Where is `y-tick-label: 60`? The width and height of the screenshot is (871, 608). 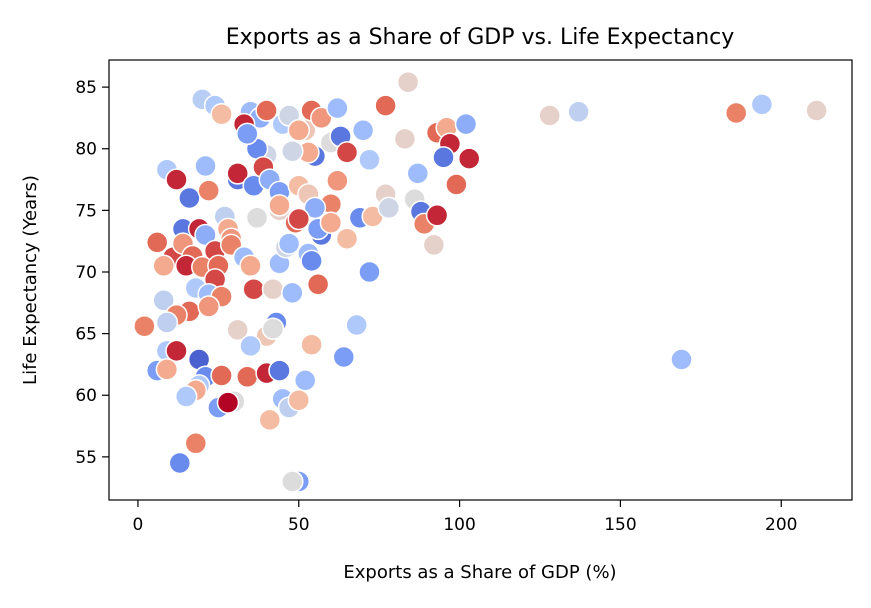
y-tick-label: 60 is located at coordinates (86, 396).